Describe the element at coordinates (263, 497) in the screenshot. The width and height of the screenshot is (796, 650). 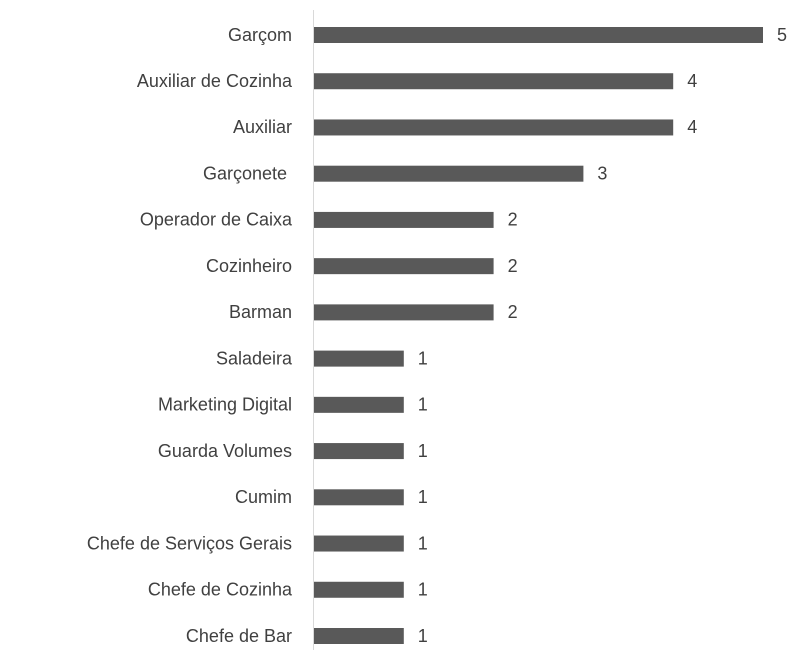
I see `category-label: Cumim` at that location.